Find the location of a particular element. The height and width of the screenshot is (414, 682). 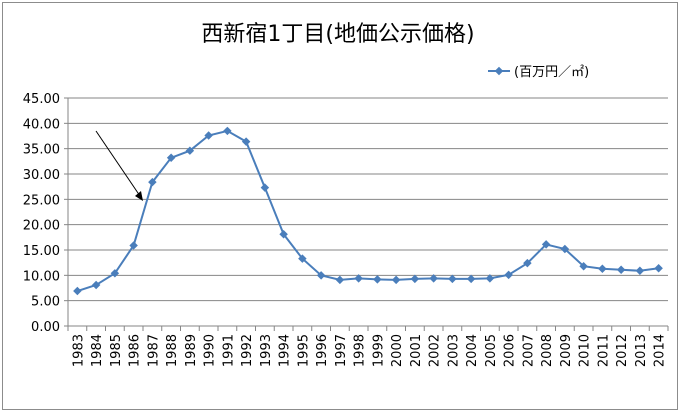

x-tick-label: 1994 is located at coordinates (285, 350).